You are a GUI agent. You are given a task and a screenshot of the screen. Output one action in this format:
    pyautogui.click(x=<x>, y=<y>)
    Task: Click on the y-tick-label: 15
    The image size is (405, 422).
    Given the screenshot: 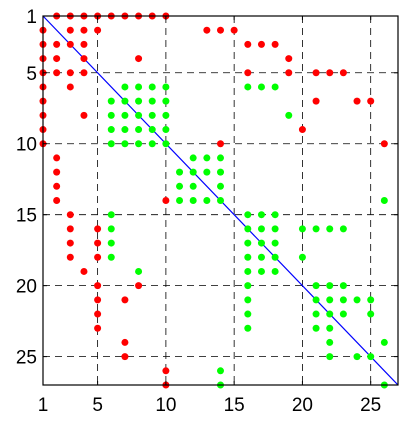 What is the action you would take?
    pyautogui.click(x=26, y=216)
    